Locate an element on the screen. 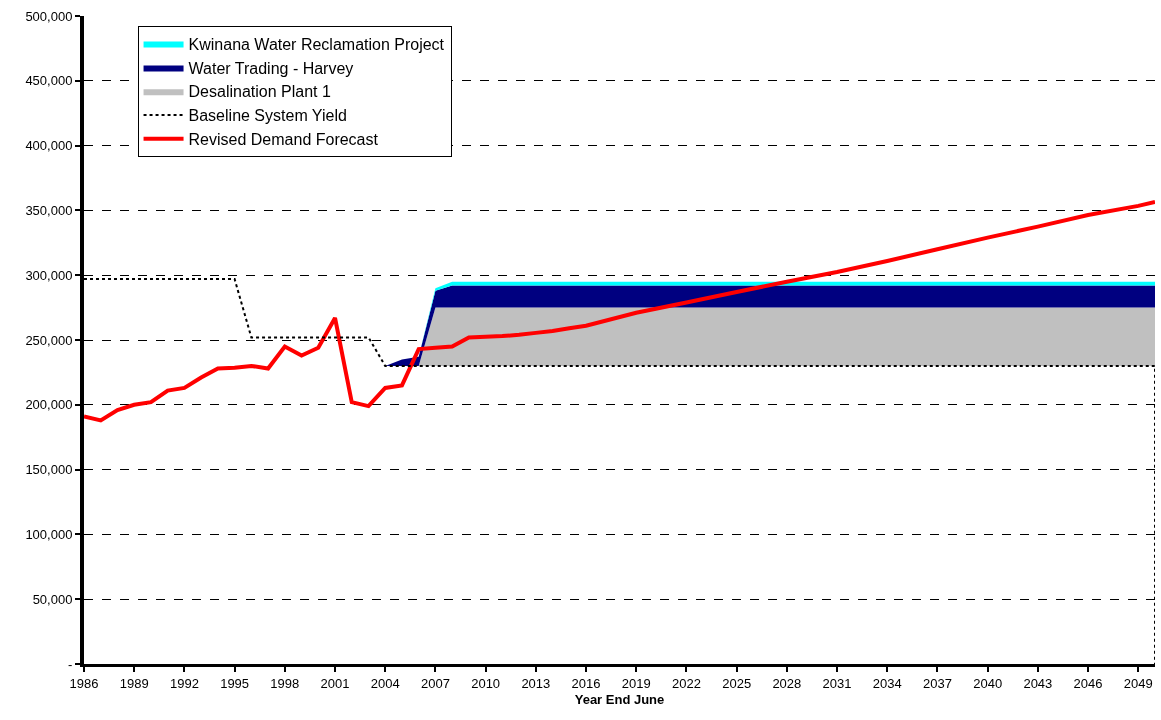  legend-label: Baseline System Yield is located at coordinates (267, 116).